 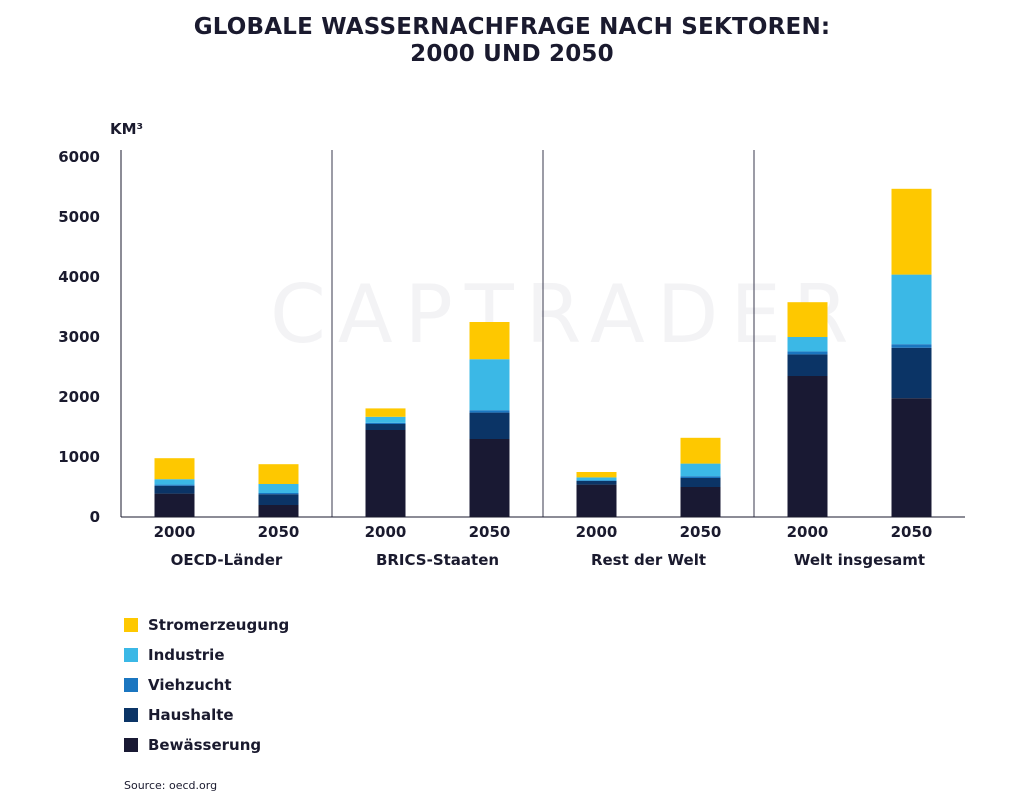 What do you see at coordinates (701, 532) in the screenshot?
I see `x-tick-label-2-1: 2050` at bounding box center [701, 532].